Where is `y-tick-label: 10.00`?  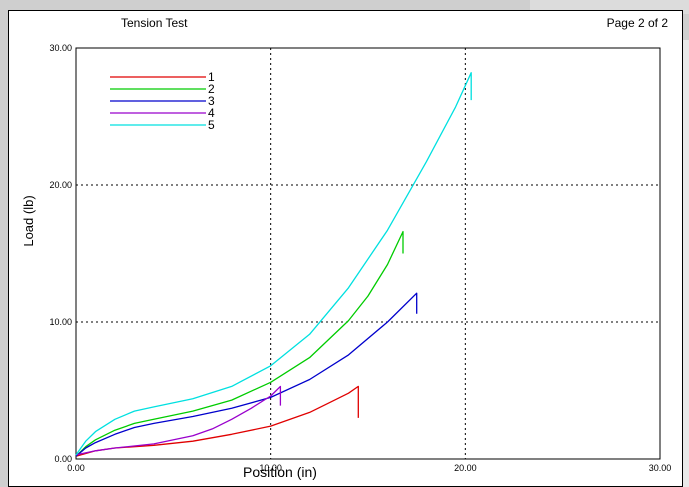
y-tick-label: 10.00 is located at coordinates (60, 322).